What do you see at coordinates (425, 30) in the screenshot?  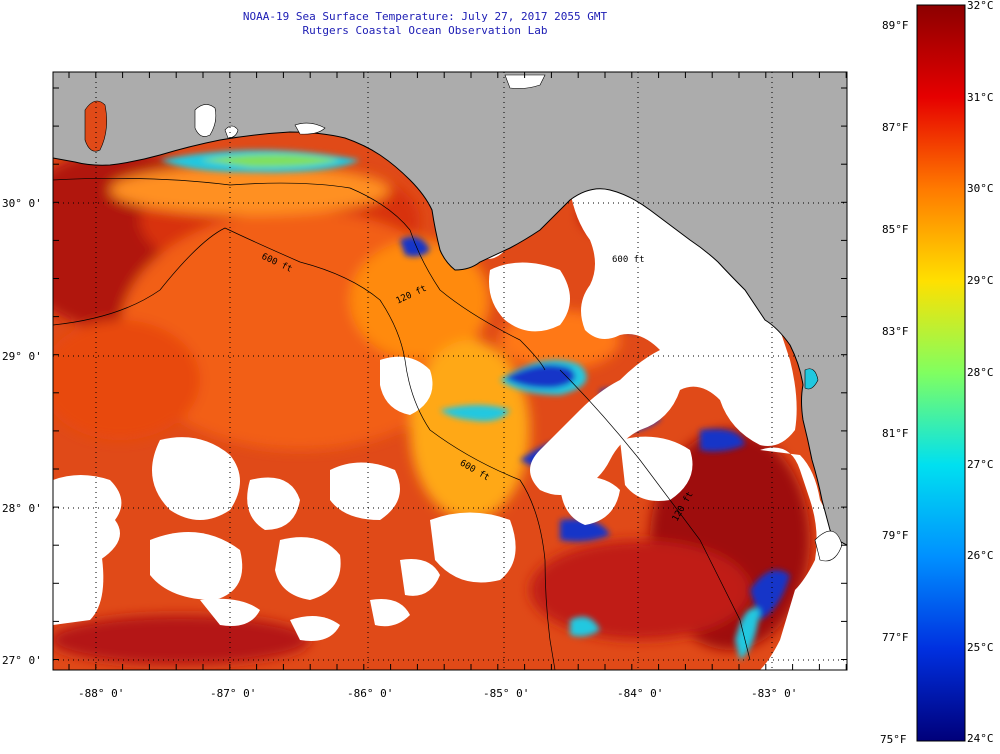 I see `title-line-2: Rutgers Coastal Ocean Observation Lab` at bounding box center [425, 30].